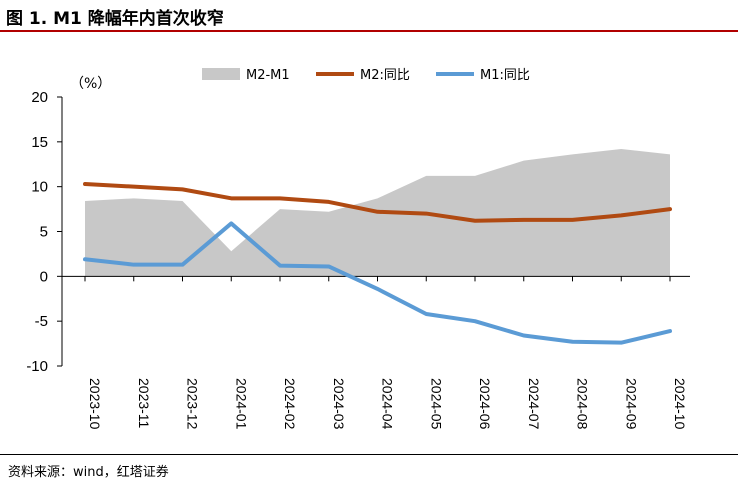  I want to click on x-tick-label: 2023-12, so click(193, 404).